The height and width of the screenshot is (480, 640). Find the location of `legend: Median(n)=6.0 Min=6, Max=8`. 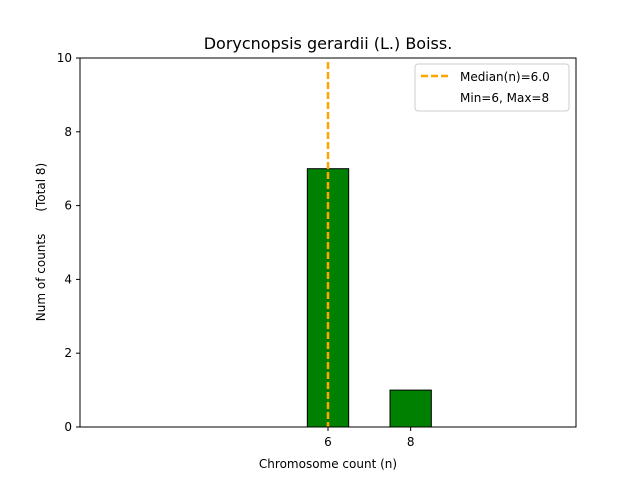

legend: Median(n)=6.0 Min=6, Max=8 is located at coordinates (492, 87).